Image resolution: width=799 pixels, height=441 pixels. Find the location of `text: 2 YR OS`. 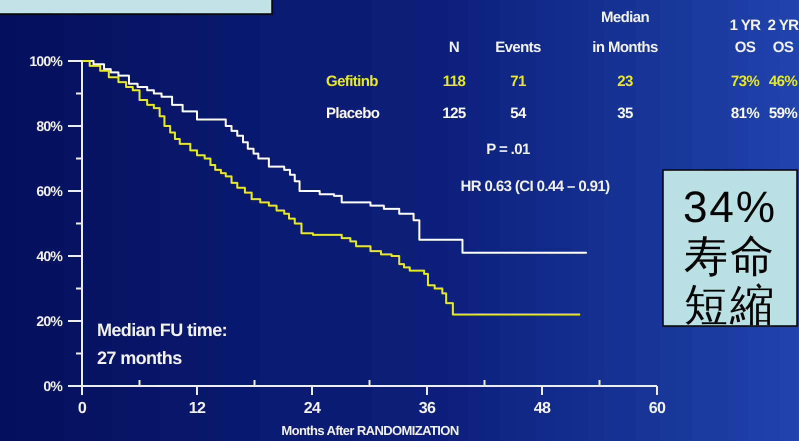

text: 2 YR OS is located at coordinates (783, 36).